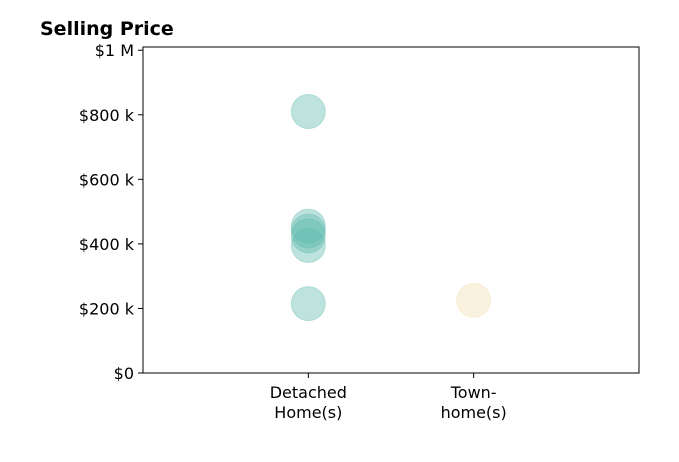 This screenshot has width=679, height=462. I want to click on x-axis: Detached Home(s) Town-home(s), so click(388, 397).